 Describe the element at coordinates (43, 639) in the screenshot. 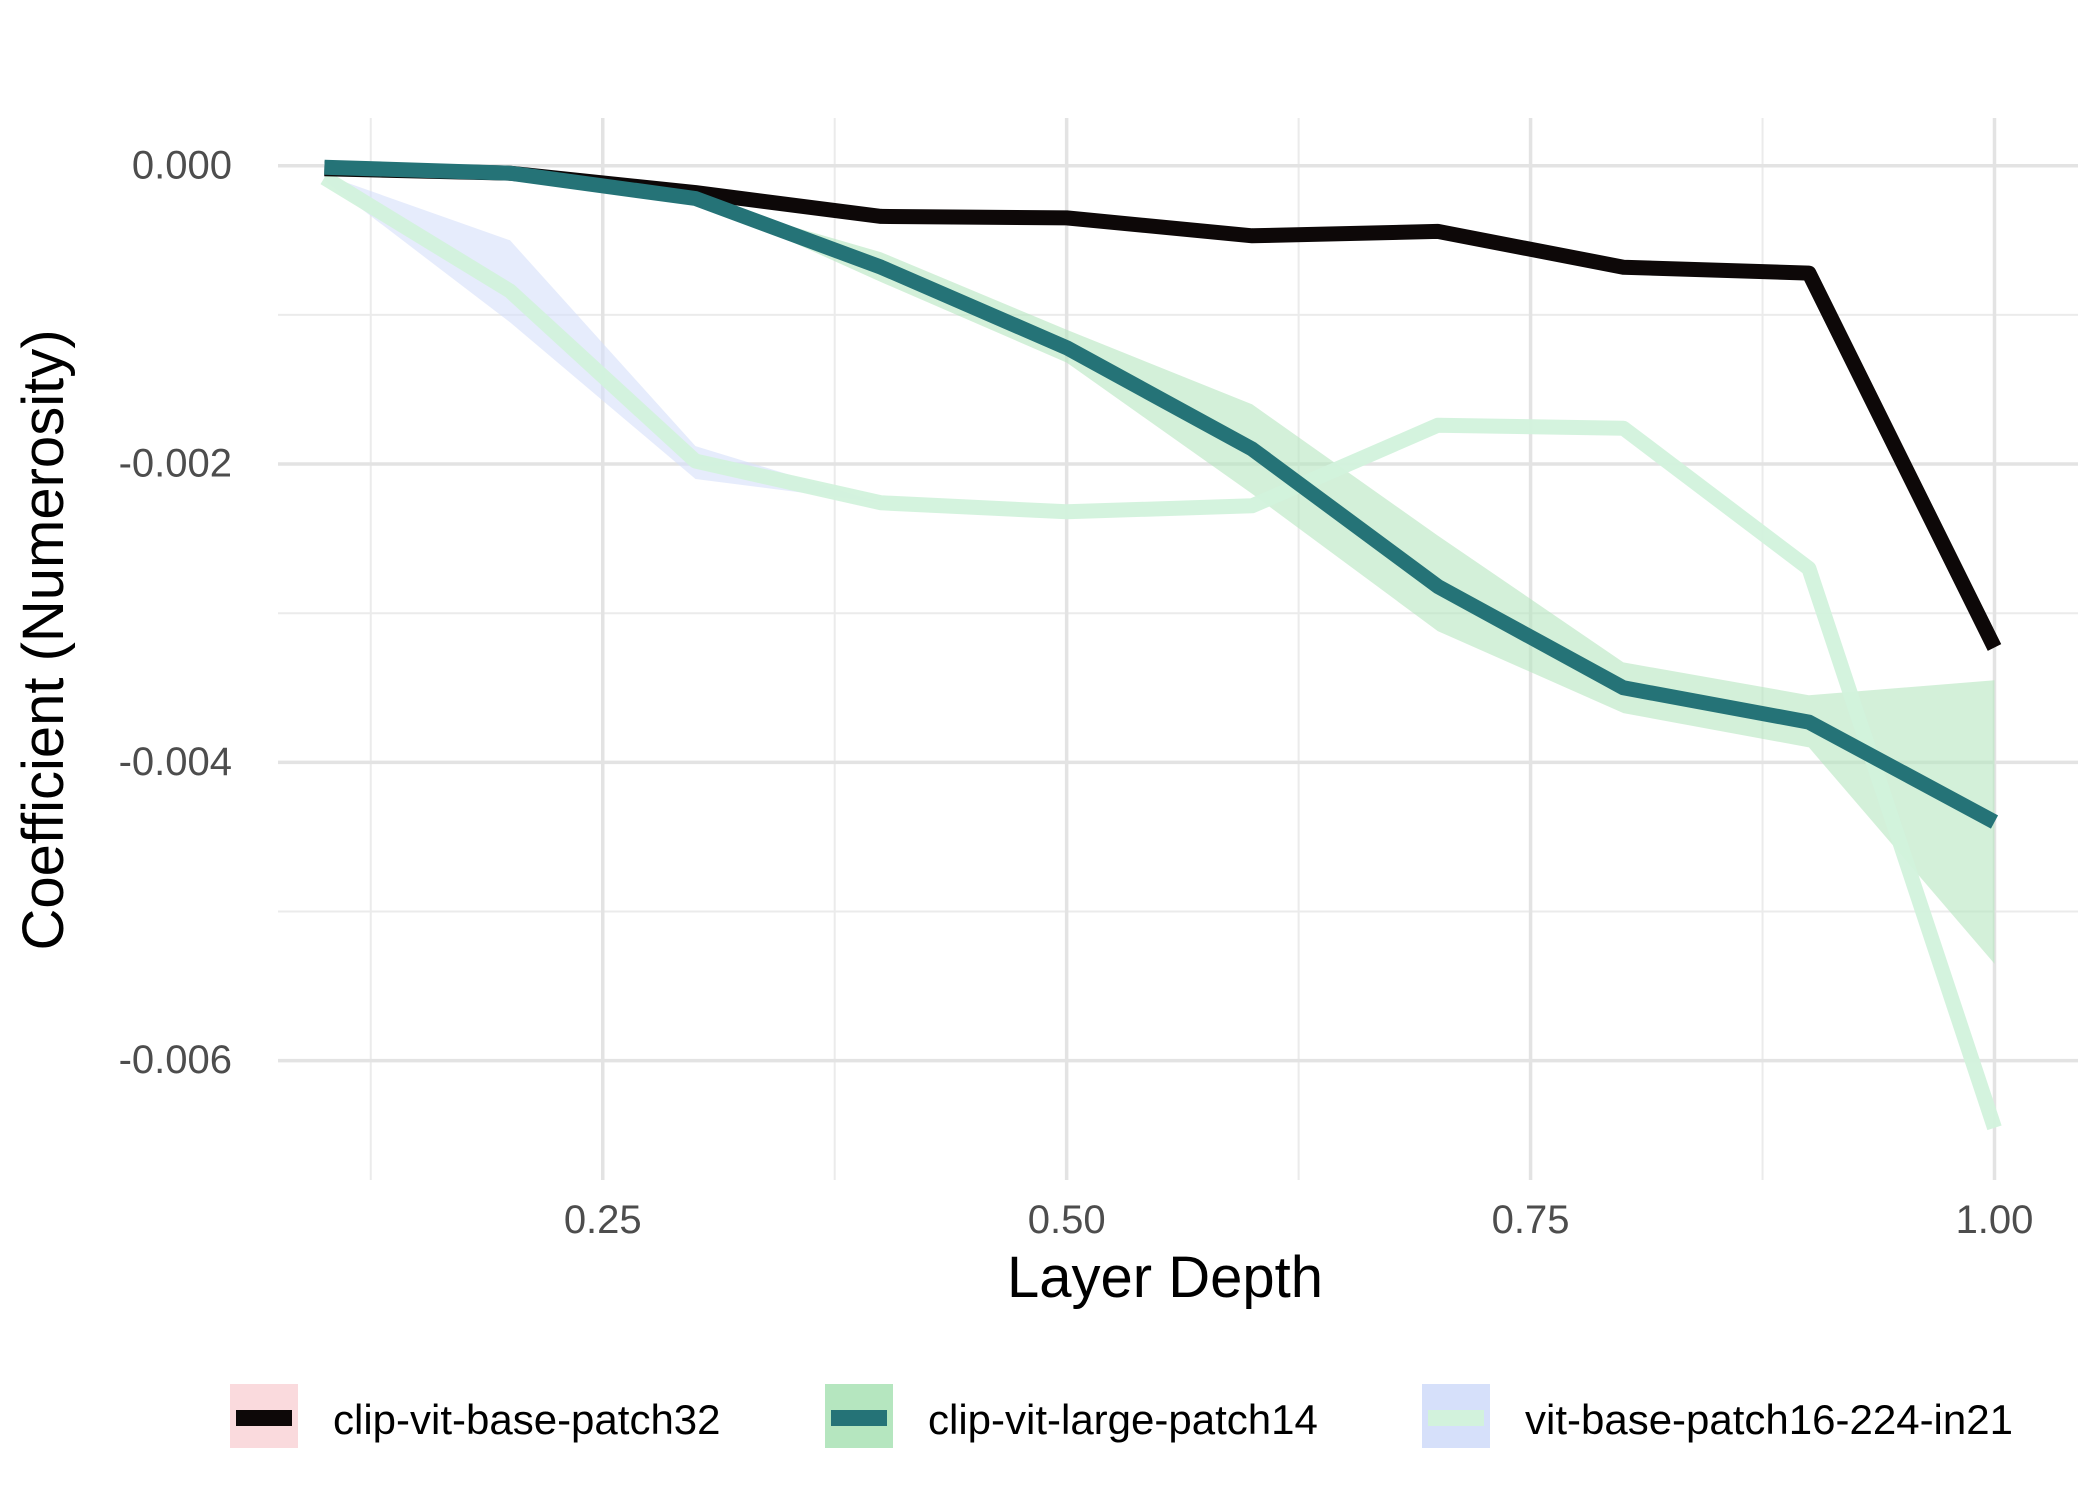

I see `y-axis-title: Coefficient (Numerosity)` at that location.